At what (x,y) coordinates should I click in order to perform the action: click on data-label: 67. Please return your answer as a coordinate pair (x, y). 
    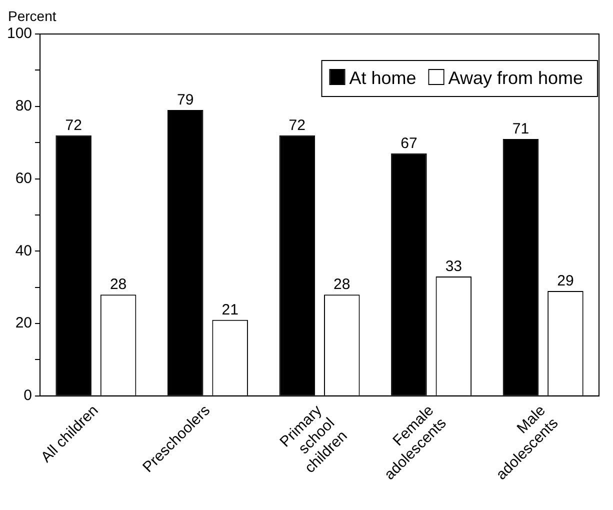
    Looking at the image, I should click on (409, 143).